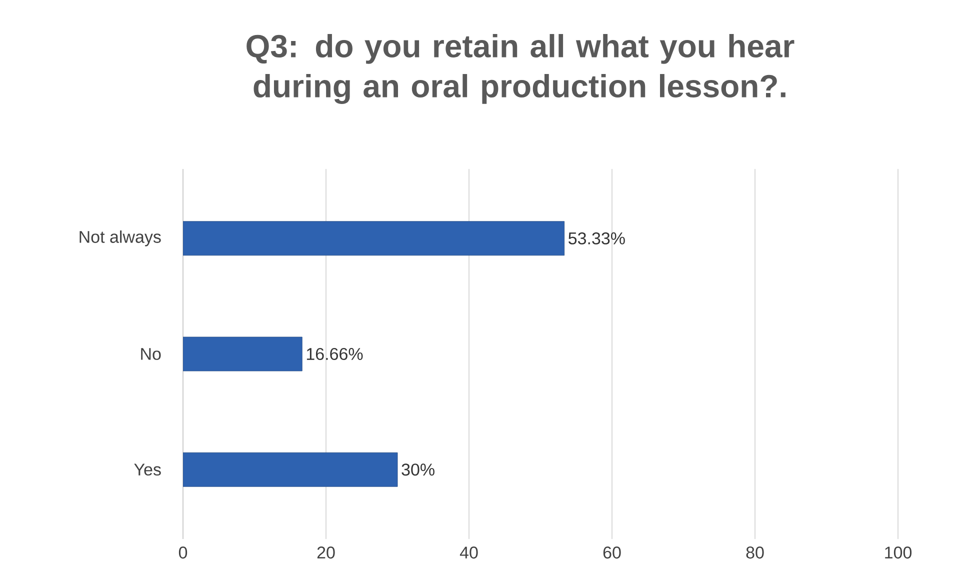  What do you see at coordinates (469, 552) in the screenshot?
I see `x-tick-label: 40` at bounding box center [469, 552].